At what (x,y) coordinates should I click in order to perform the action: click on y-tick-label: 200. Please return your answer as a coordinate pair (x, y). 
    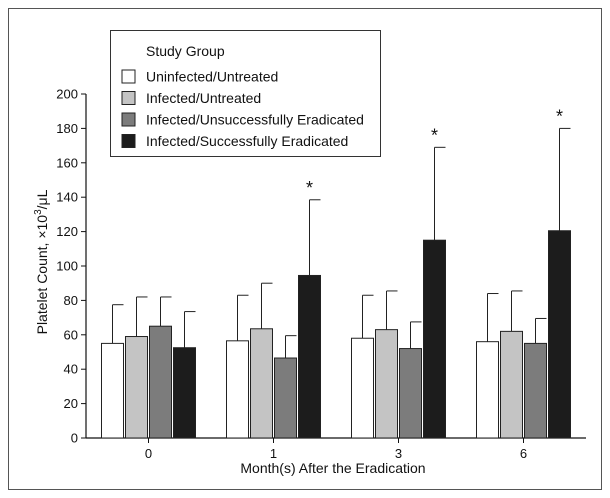
    Looking at the image, I should click on (67, 94).